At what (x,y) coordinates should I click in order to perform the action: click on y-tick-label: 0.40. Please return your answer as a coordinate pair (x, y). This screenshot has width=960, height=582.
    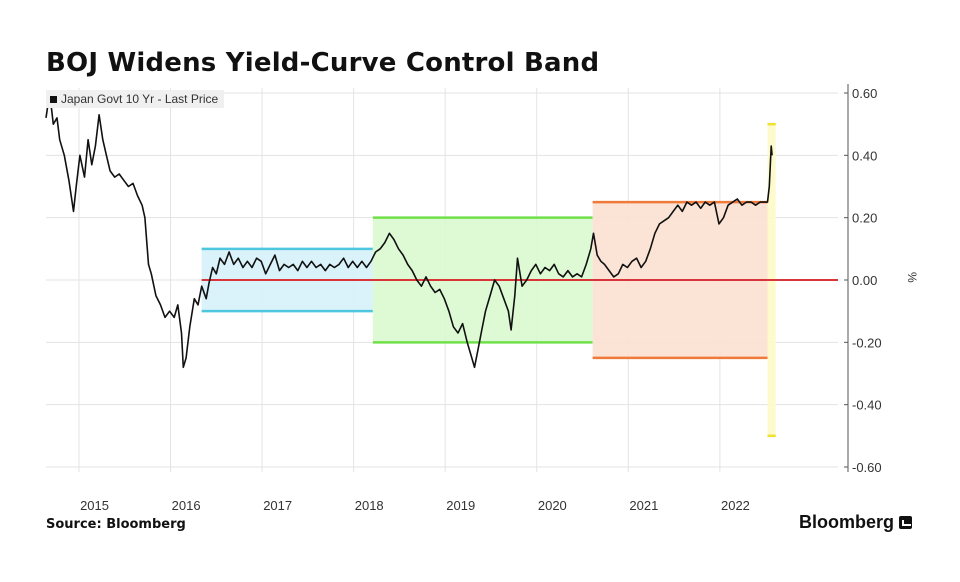
    Looking at the image, I should click on (864, 155).